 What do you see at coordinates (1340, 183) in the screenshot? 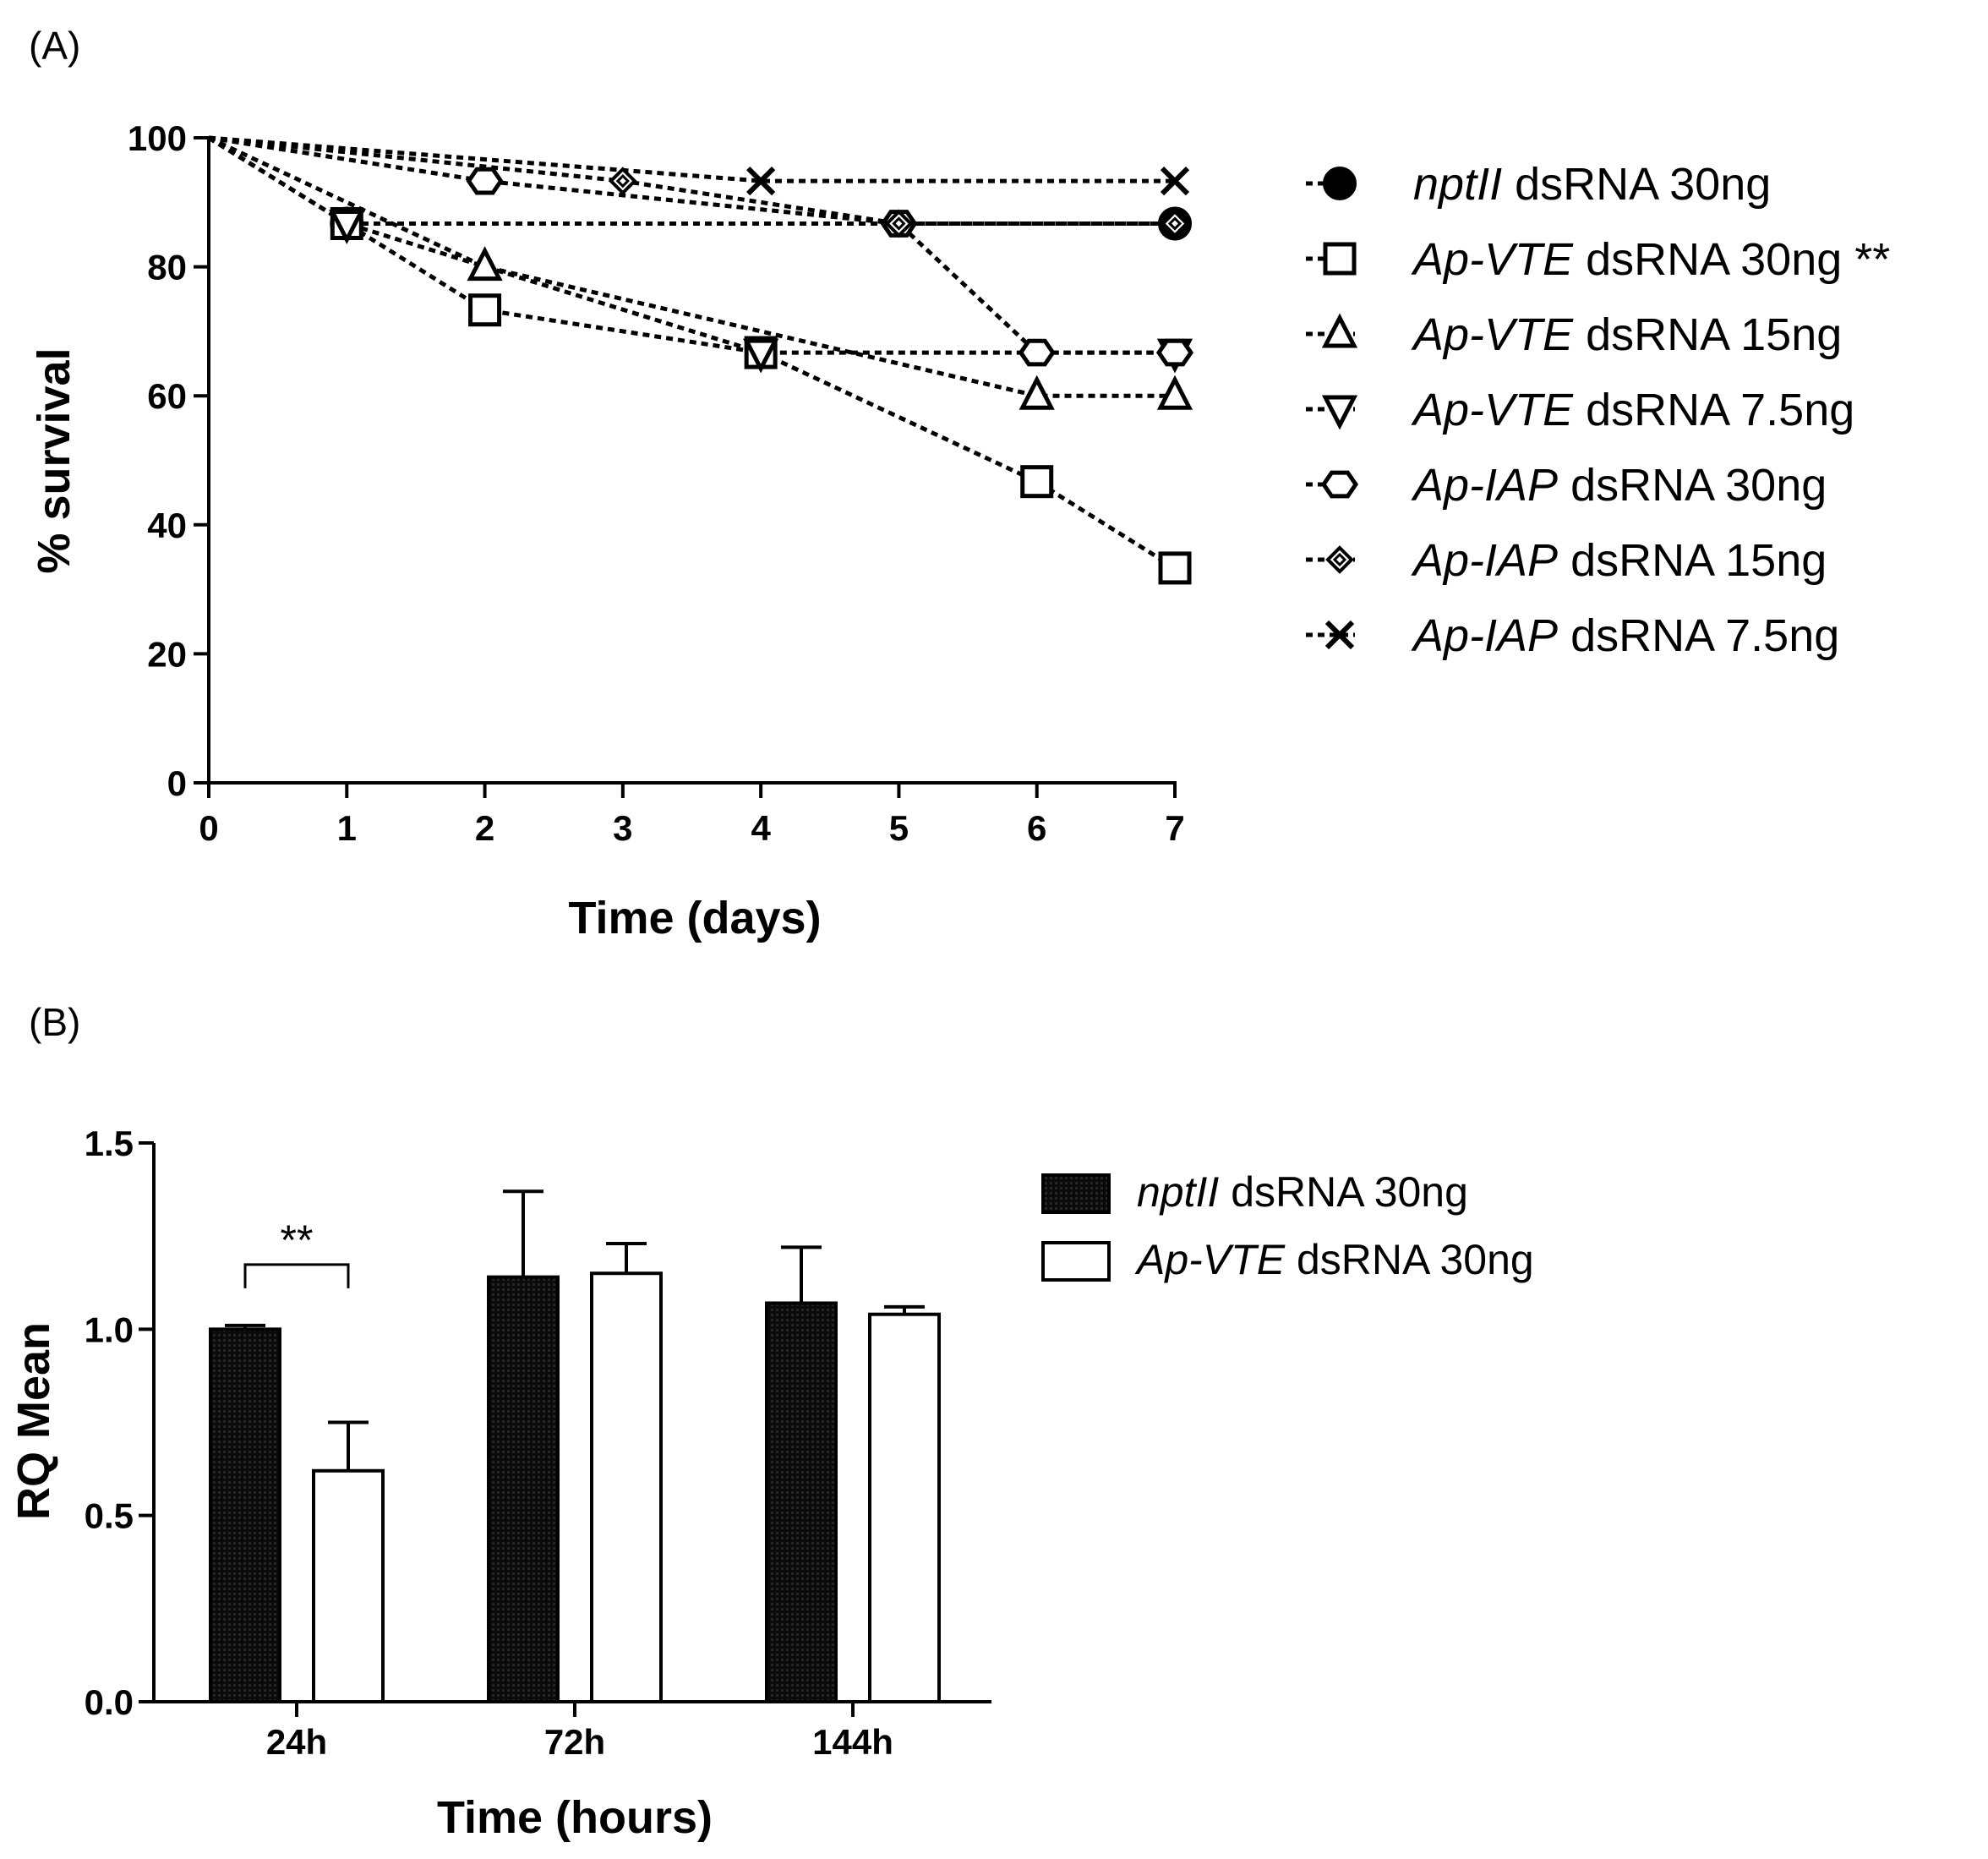
I see `legend-marker-filled-circle` at bounding box center [1340, 183].